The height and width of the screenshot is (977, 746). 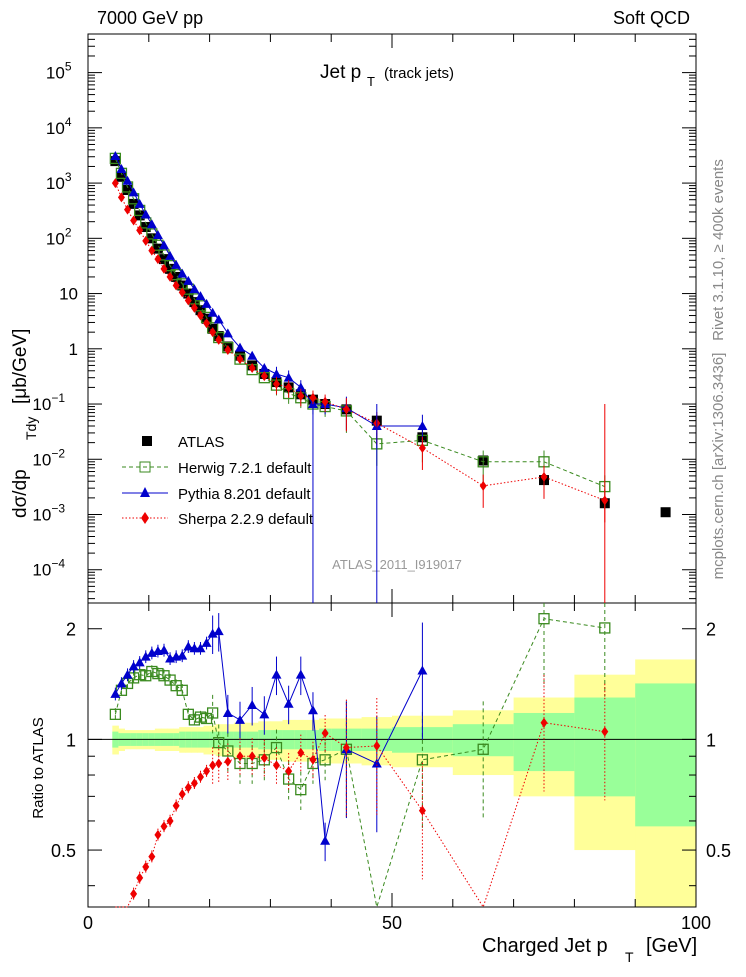 What do you see at coordinates (31, 428) in the screenshot?
I see `main-y-label-subscript: Tdy` at bounding box center [31, 428].